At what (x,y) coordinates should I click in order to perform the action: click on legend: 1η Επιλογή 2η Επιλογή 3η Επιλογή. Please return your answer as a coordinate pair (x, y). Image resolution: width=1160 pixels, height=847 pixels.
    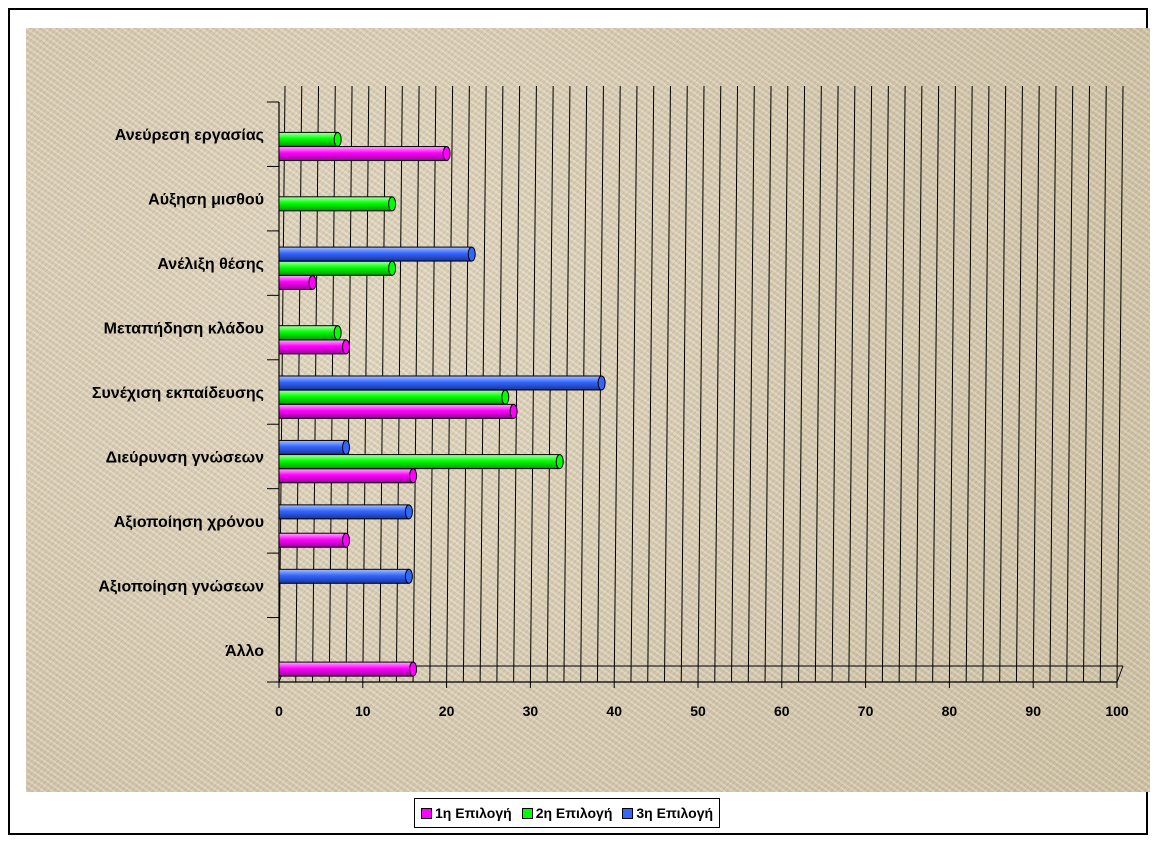
    Looking at the image, I should click on (567, 813).